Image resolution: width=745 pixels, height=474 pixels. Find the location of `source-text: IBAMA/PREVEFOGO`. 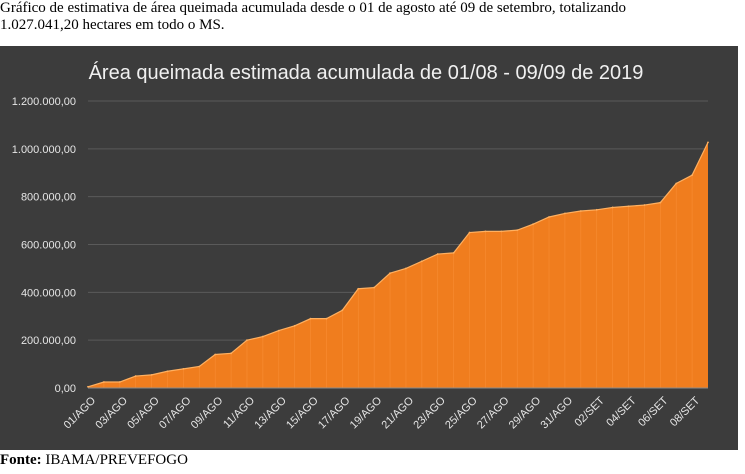

source-text: IBAMA/PREVEFOGO is located at coordinates (114, 460).